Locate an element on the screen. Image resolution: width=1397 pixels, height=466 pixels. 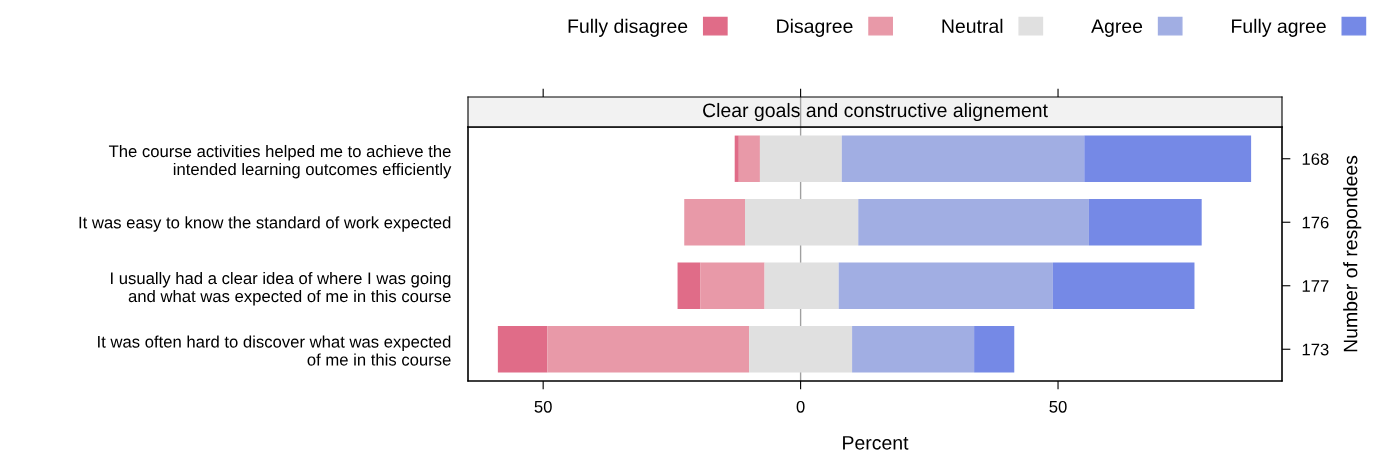
x-tick-label: 0 is located at coordinates (800, 406).